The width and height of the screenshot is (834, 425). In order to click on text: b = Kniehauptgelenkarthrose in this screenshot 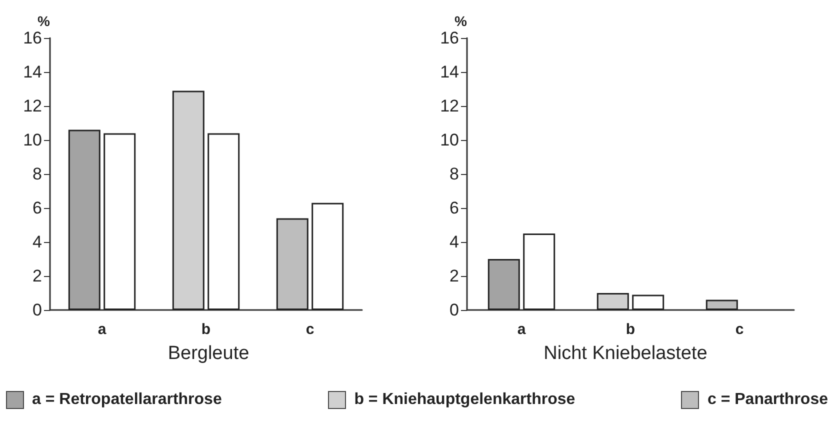, I will do `click(465, 400)`.